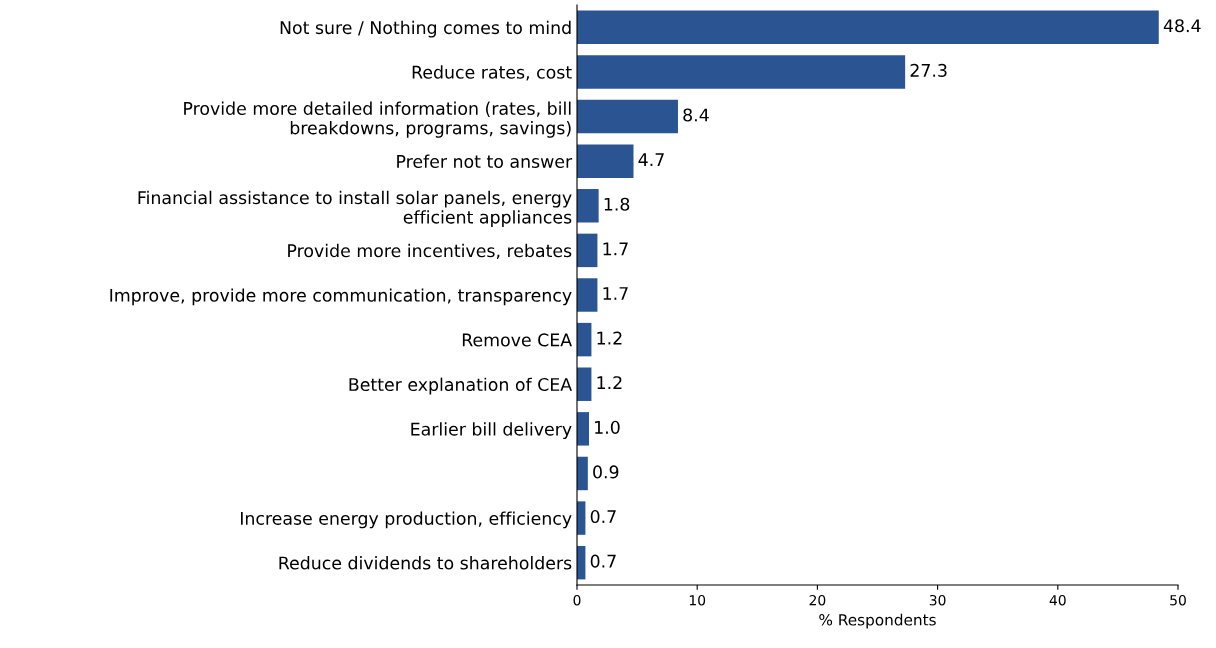 The height and width of the screenshot is (648, 1216). What do you see at coordinates (817, 600) in the screenshot?
I see `x-tick-label: 20` at bounding box center [817, 600].